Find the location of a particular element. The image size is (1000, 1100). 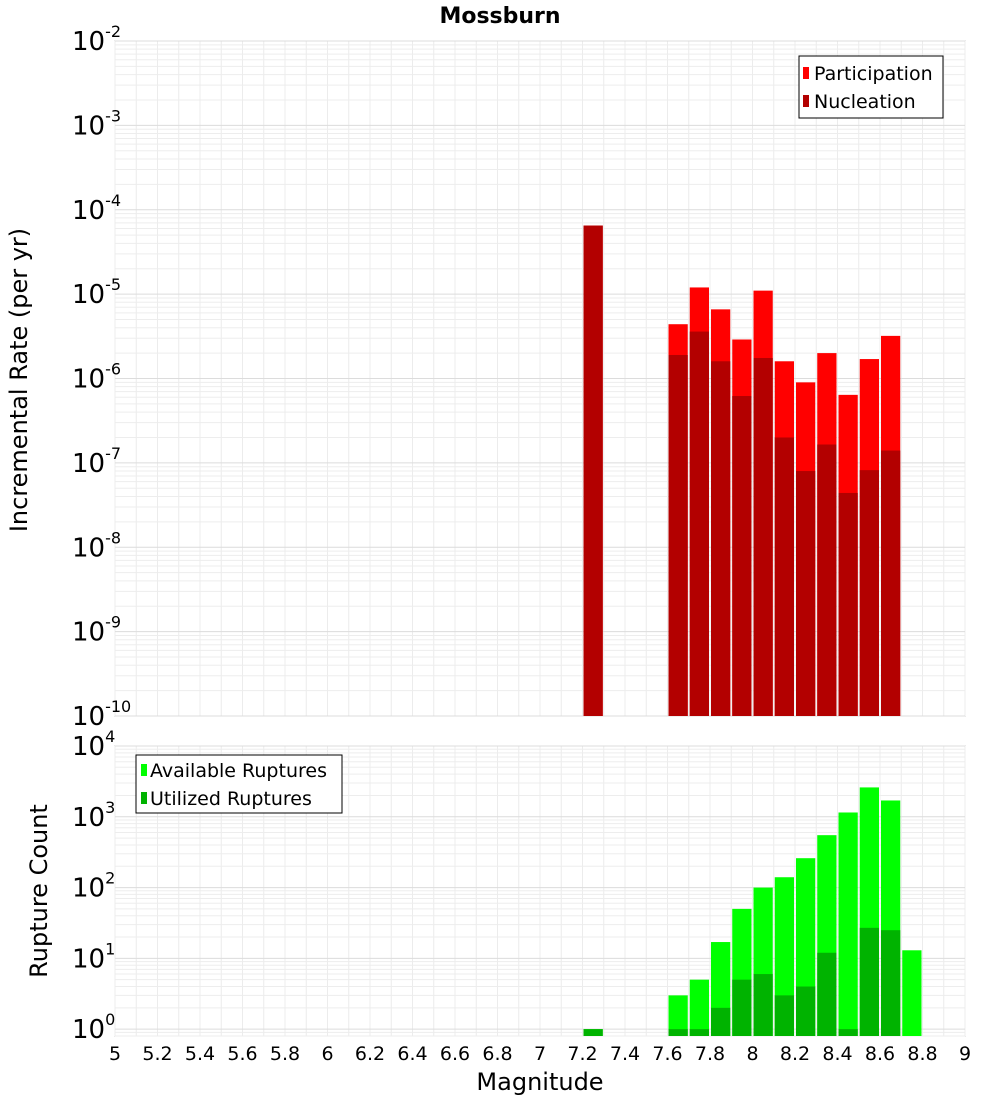

x-tick-label: 9 is located at coordinates (965, 1054).